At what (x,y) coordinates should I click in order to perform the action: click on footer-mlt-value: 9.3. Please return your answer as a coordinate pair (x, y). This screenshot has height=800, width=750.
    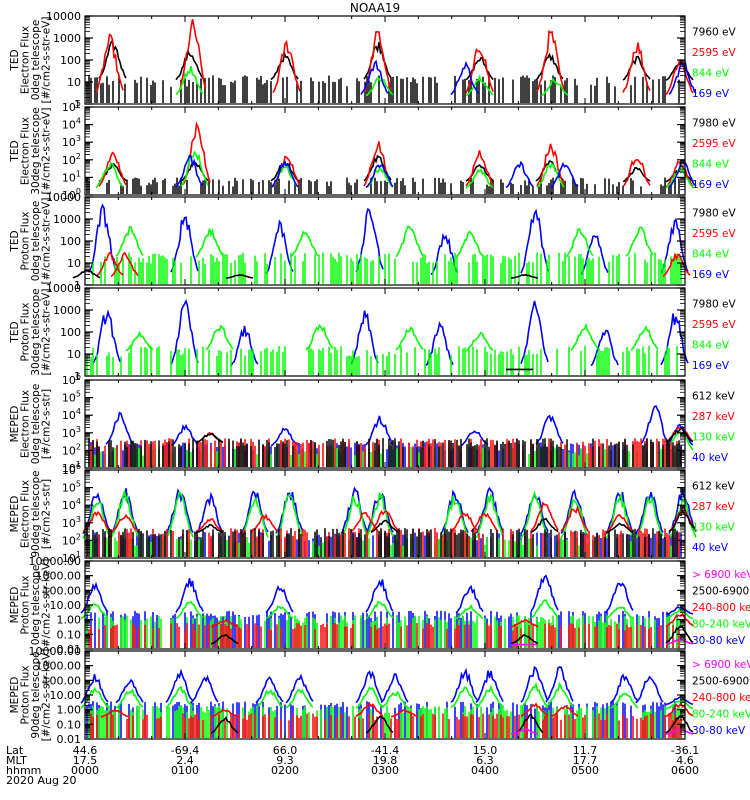
    Looking at the image, I should click on (285, 760).